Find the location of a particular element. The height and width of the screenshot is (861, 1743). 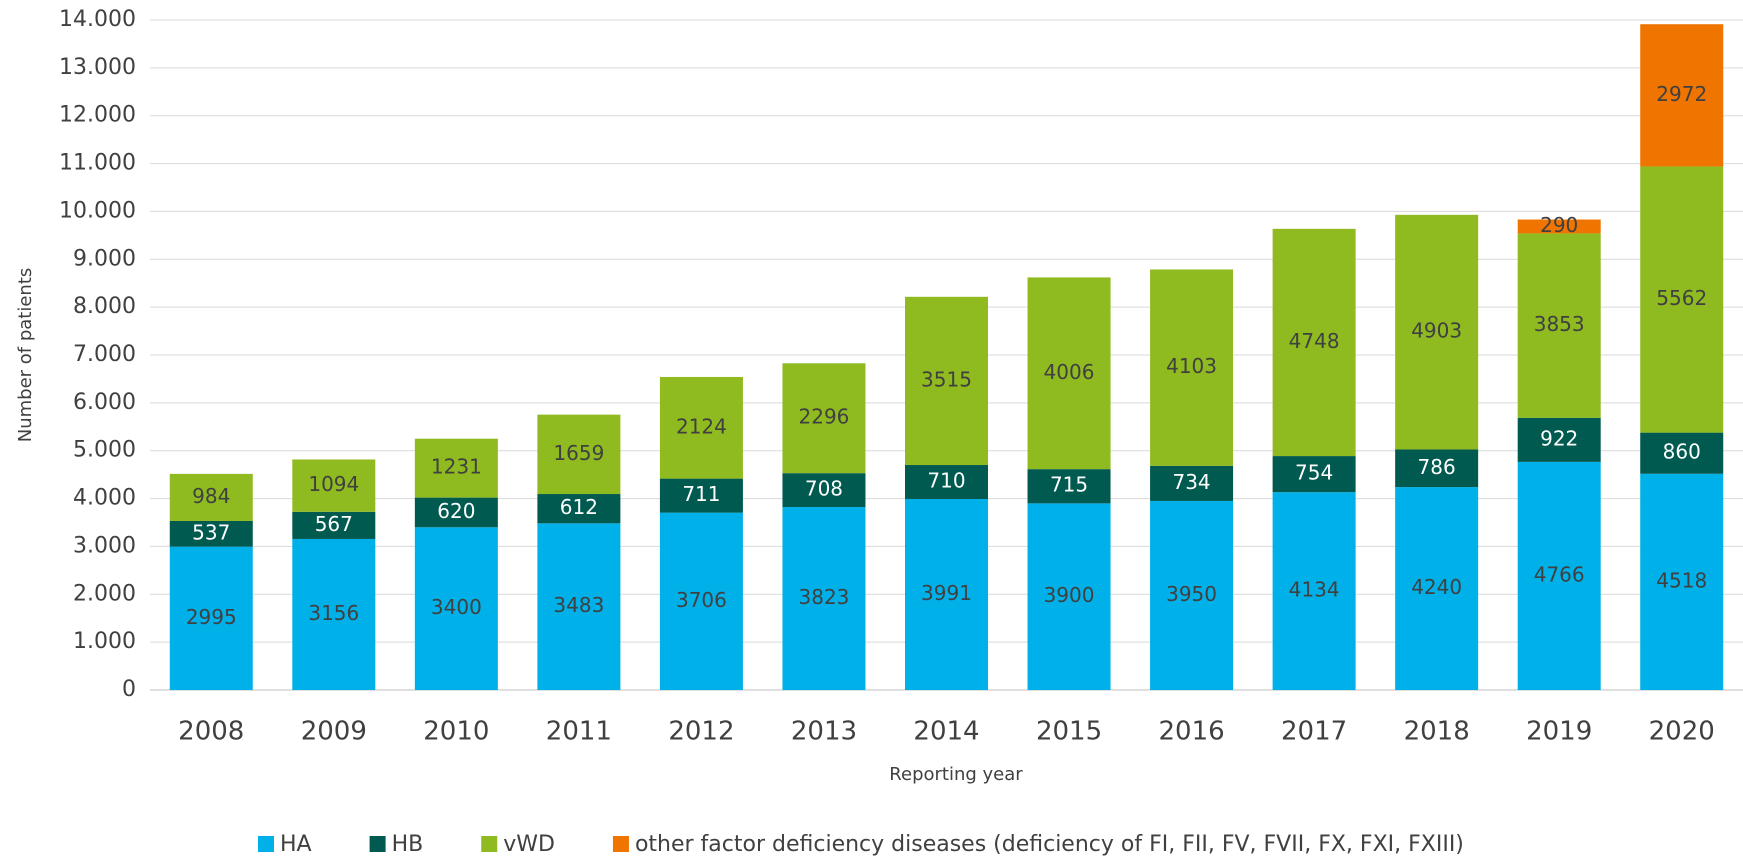

x-tick-label: 2008 is located at coordinates (211, 732).